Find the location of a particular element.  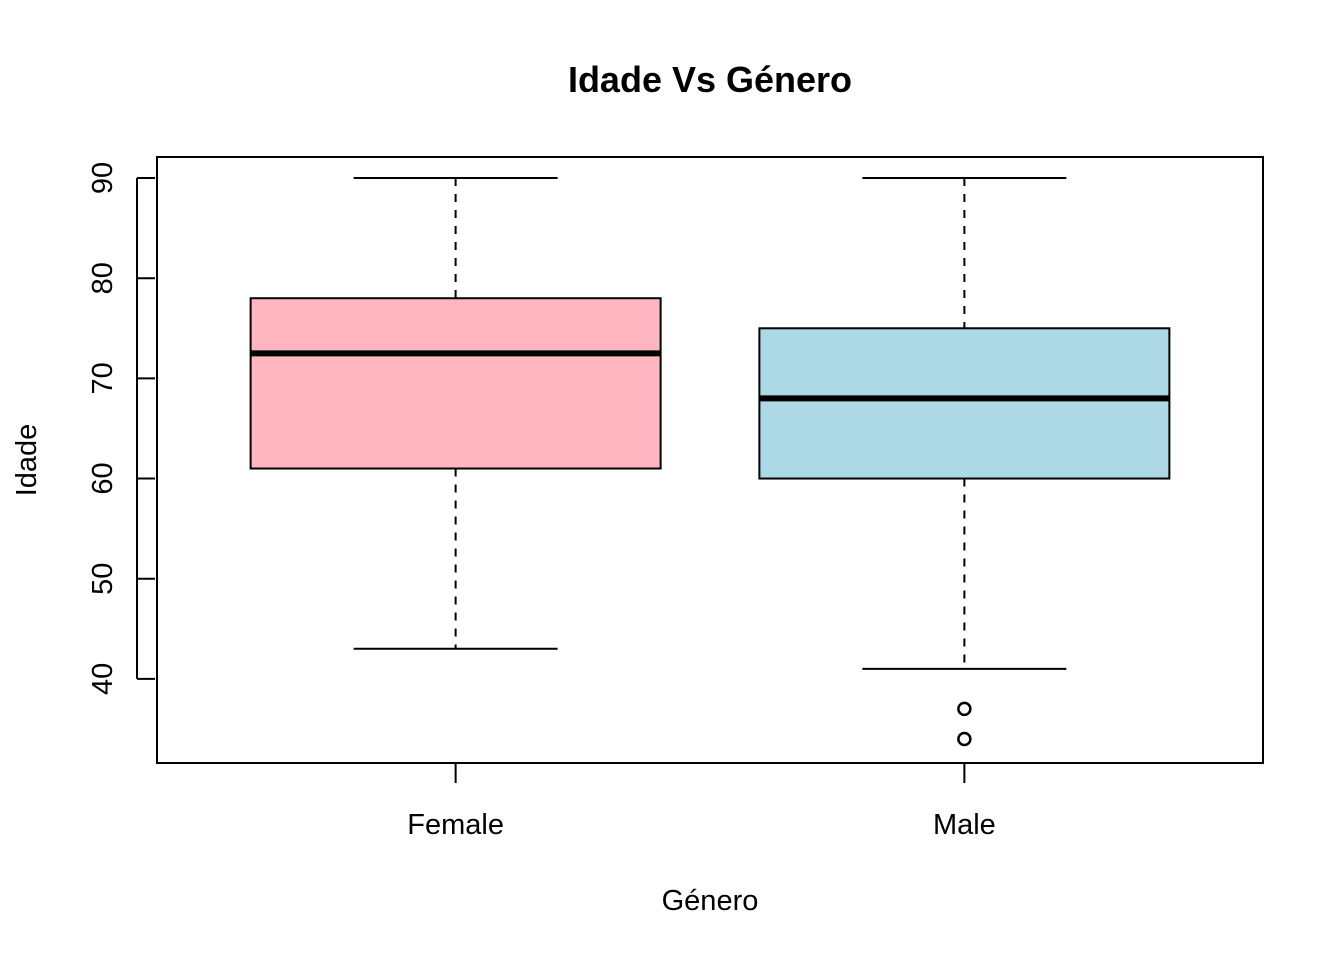

y-tick-label: 50 is located at coordinates (103, 579).